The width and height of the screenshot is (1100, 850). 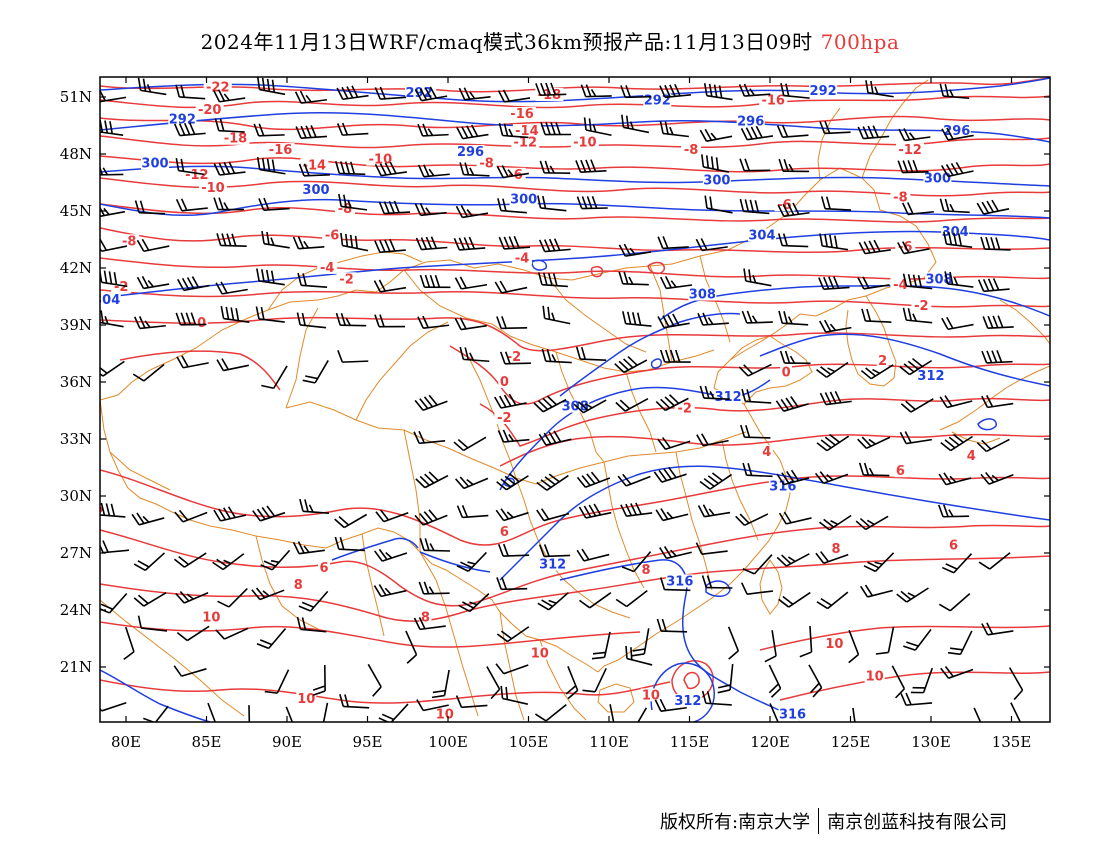 I want to click on contour-label: 0, so click(x=201, y=323).